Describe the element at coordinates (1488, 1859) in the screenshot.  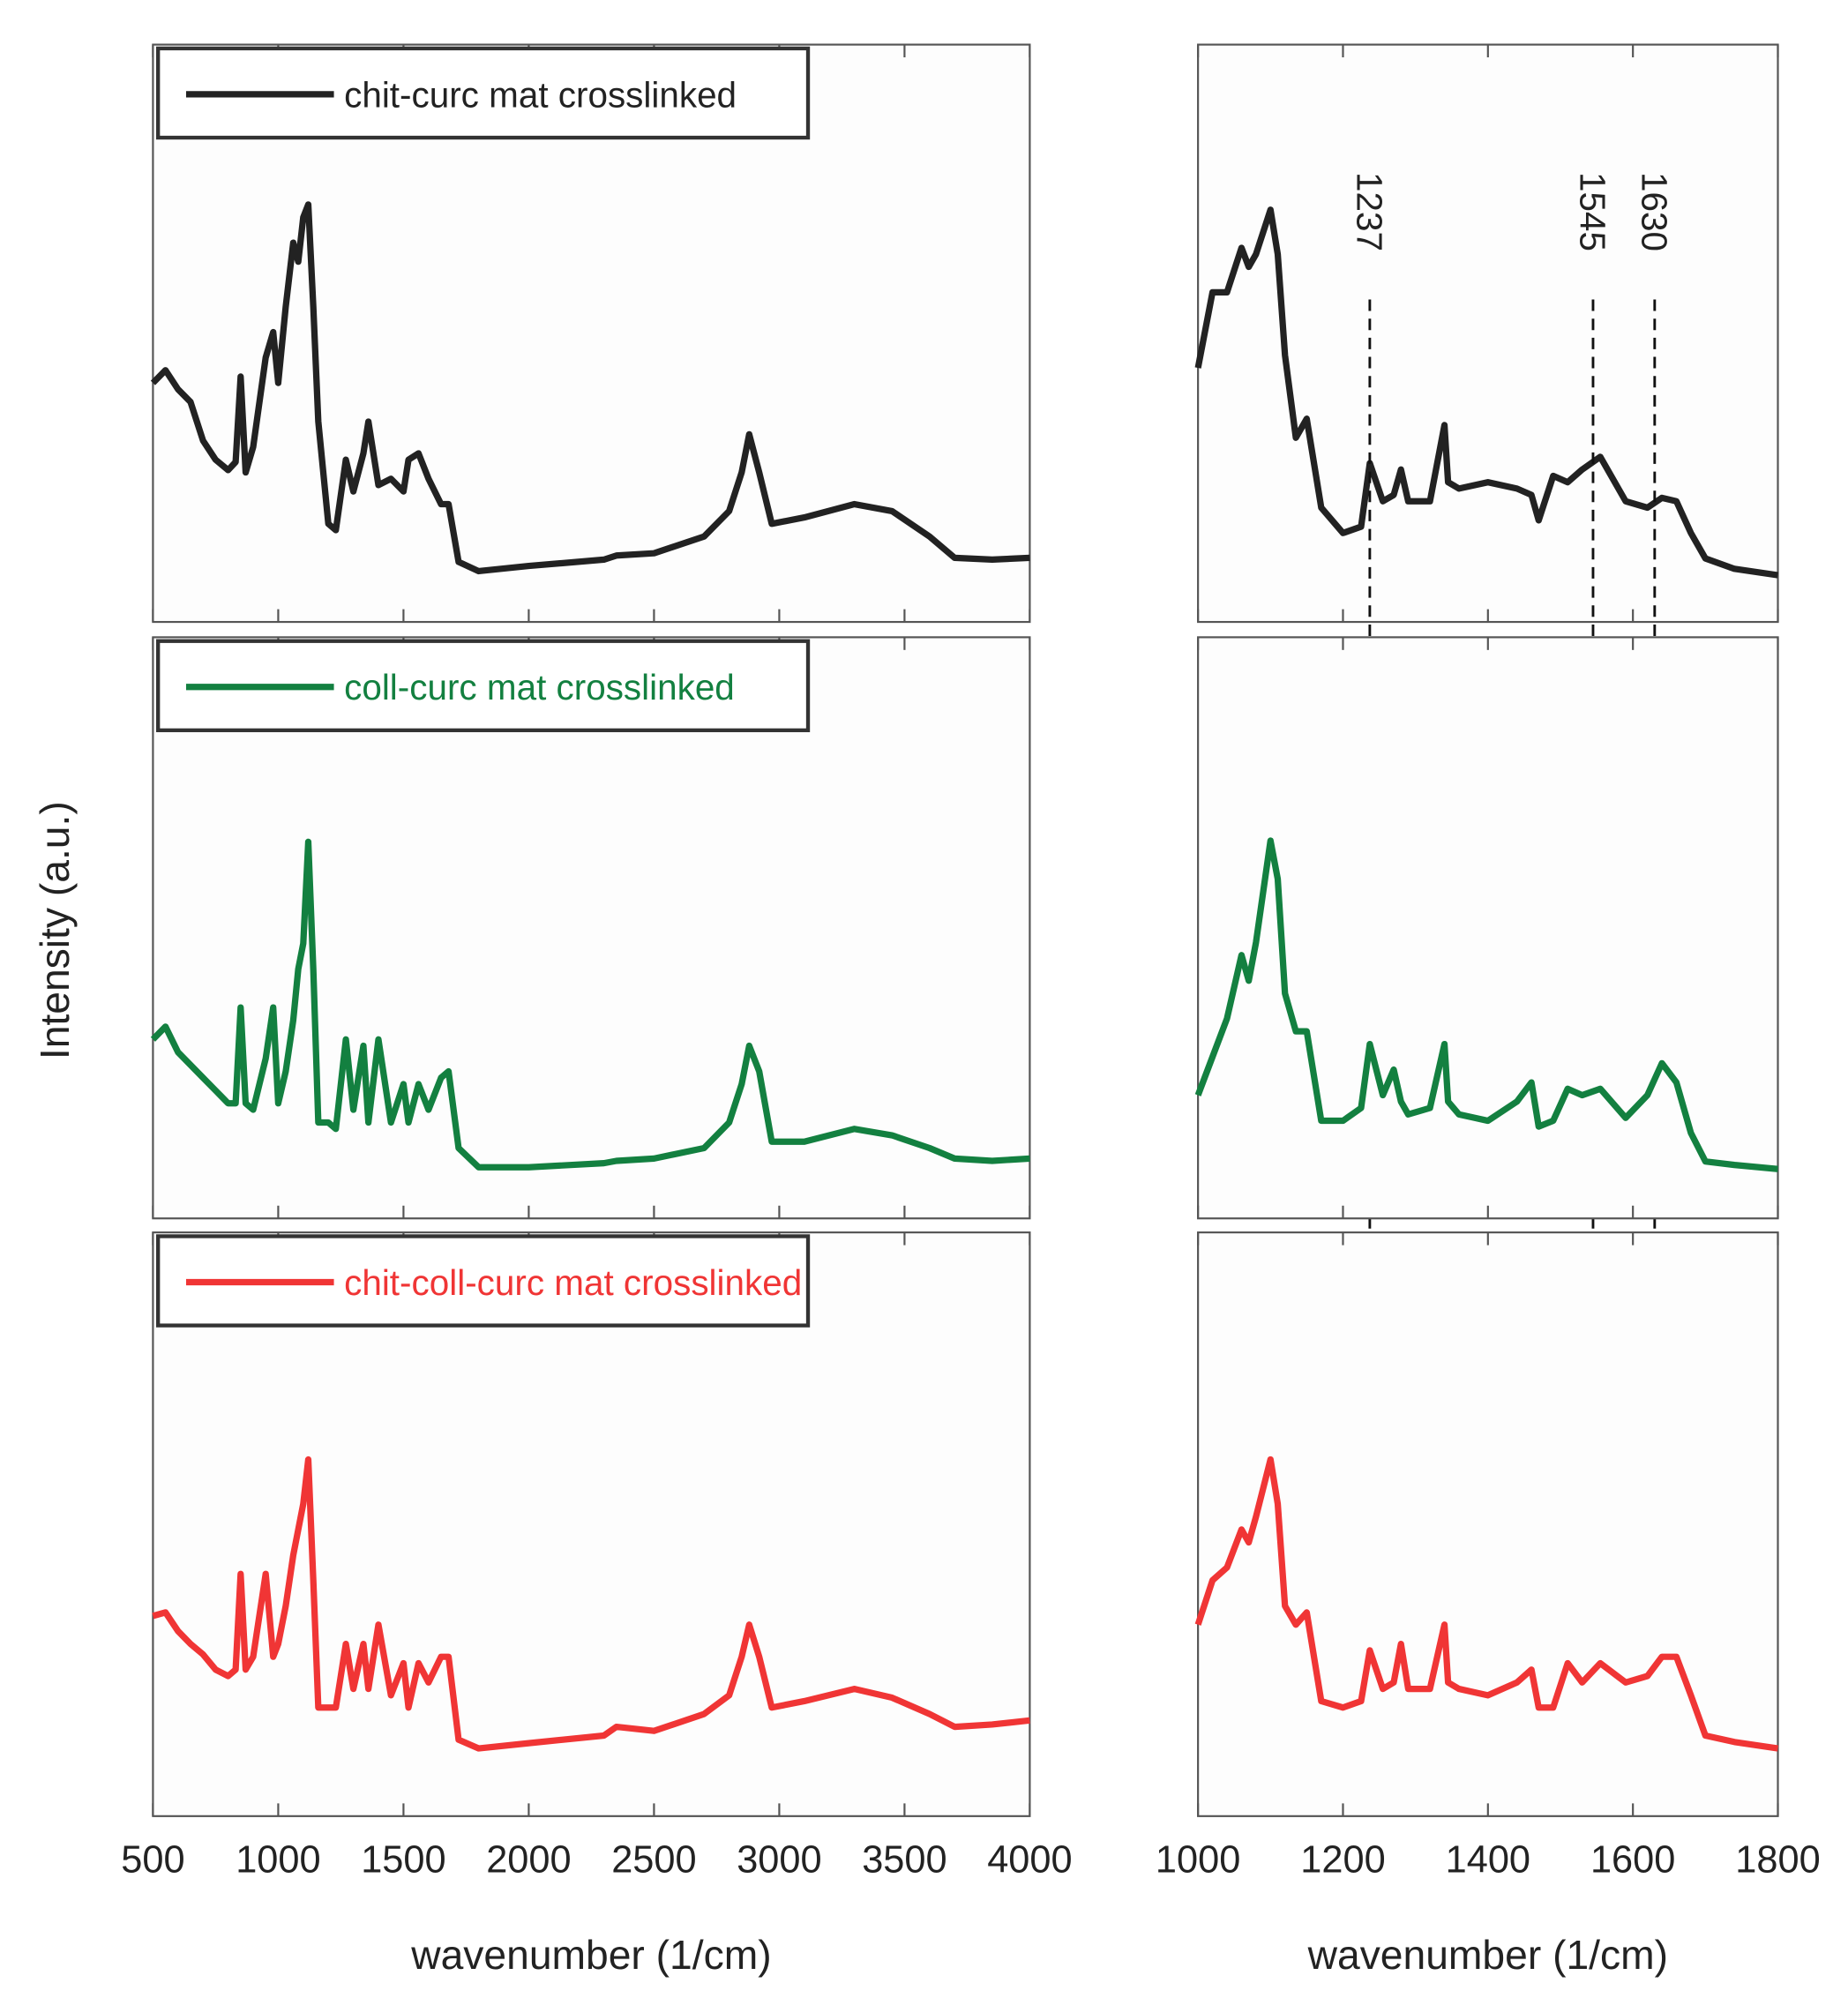
I see `x-tick-label: 1400` at that location.